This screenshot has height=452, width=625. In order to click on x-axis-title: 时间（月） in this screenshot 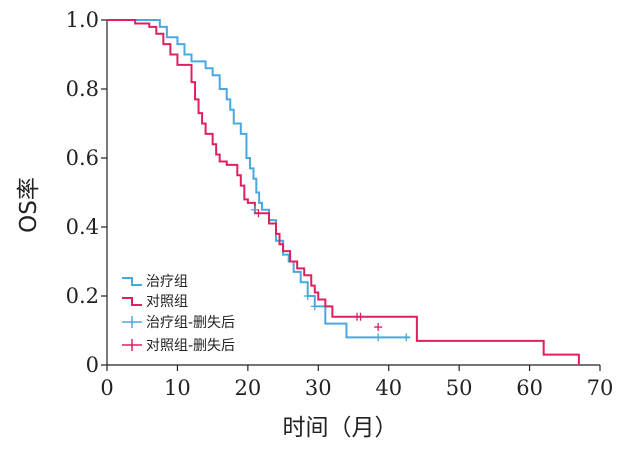, I will do `click(340, 428)`.